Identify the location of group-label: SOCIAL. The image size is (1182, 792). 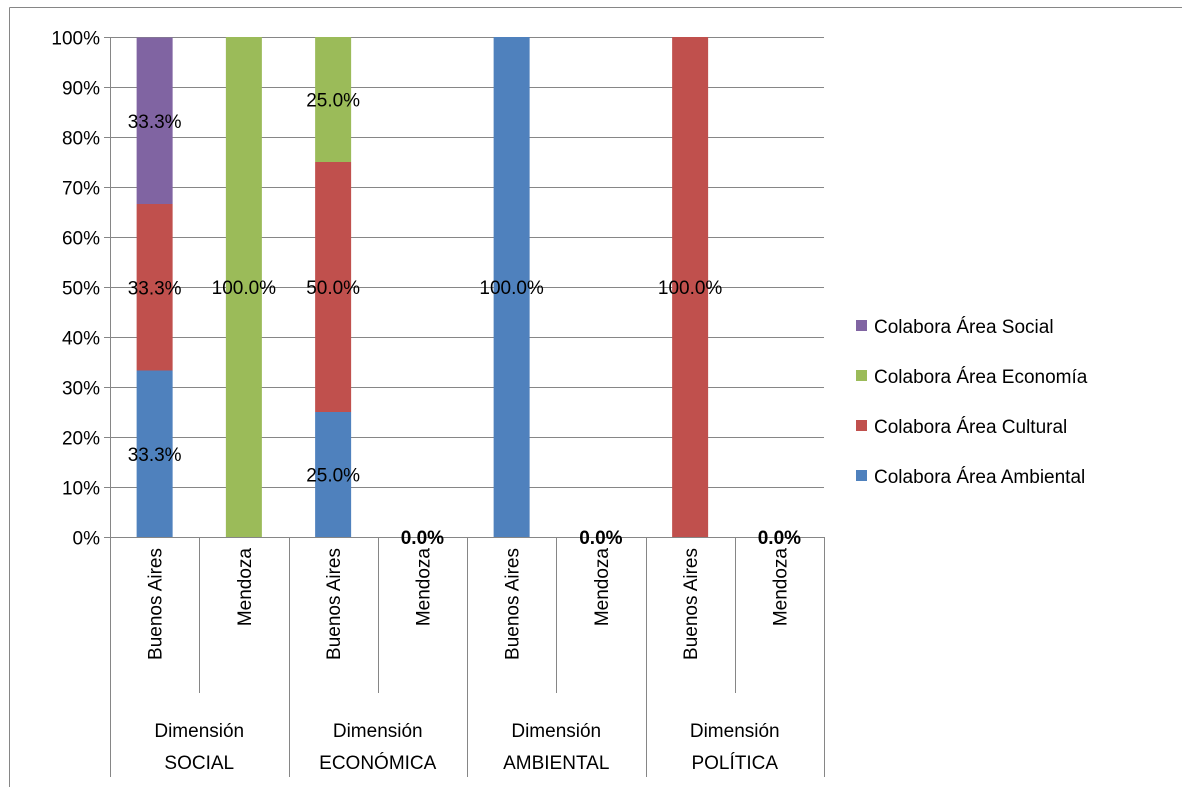
(199, 763).